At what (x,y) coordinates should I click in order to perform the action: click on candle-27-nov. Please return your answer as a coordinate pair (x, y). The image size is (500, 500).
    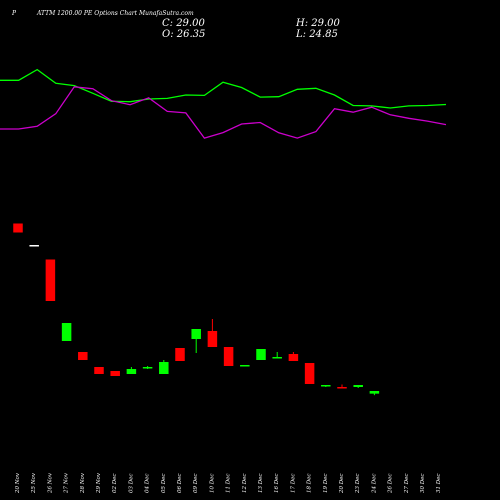
    Looking at the image, I should click on (66, 332).